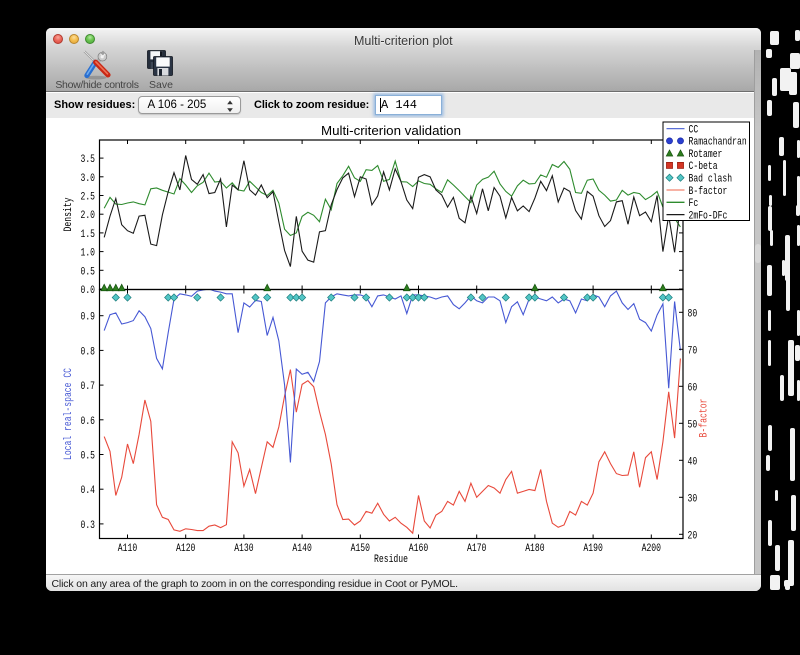 This screenshot has width=800, height=655. Describe the element at coordinates (88, 422) in the screenshot. I see `svg-text: 0.6` at that location.